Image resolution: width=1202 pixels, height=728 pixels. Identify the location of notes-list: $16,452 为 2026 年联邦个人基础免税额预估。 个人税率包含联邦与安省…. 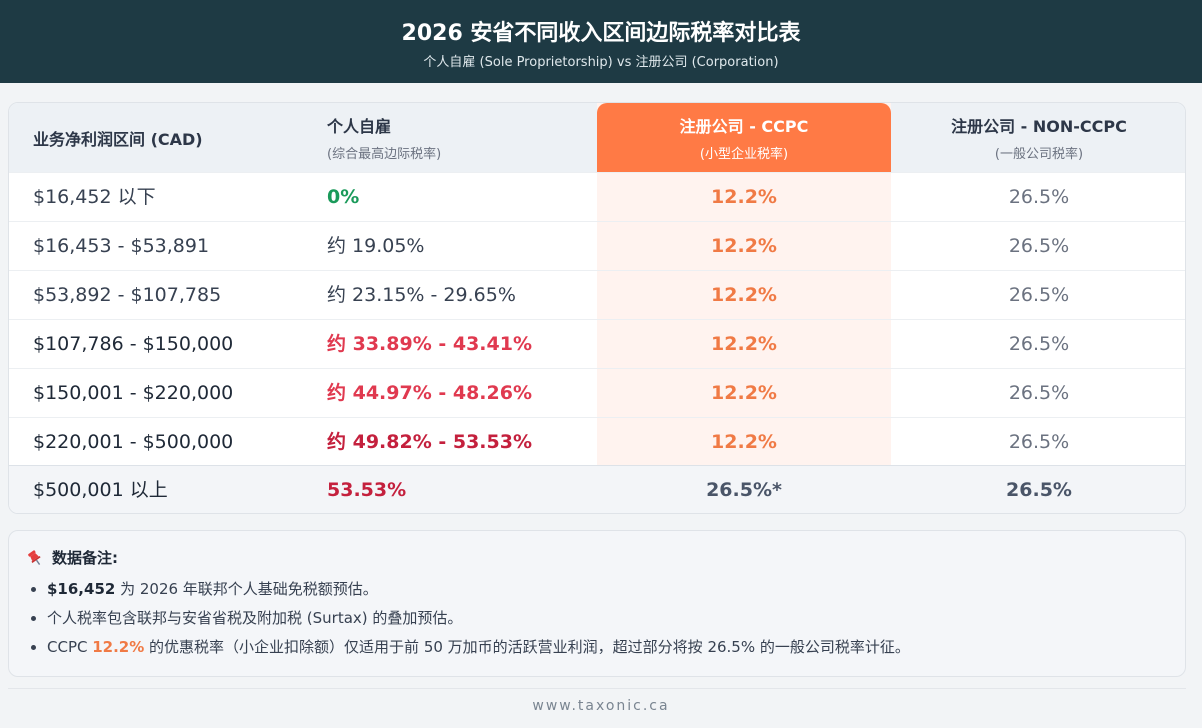
(468, 622).